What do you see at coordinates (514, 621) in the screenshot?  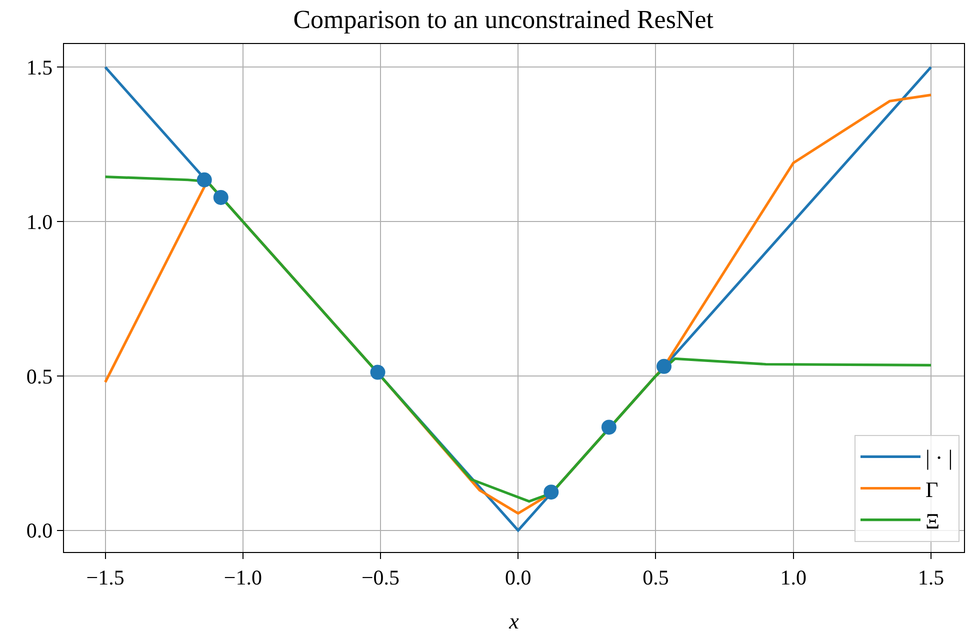 I see `x-axis-title: x` at bounding box center [514, 621].